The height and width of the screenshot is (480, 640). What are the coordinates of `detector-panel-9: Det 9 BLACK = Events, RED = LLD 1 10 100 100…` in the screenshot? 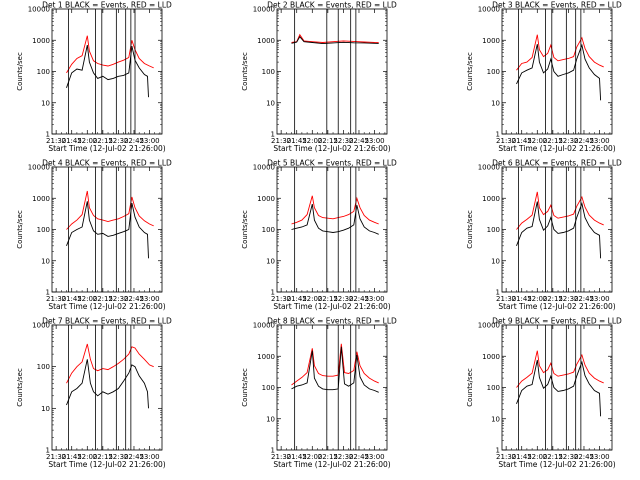 It's located at (544, 393).